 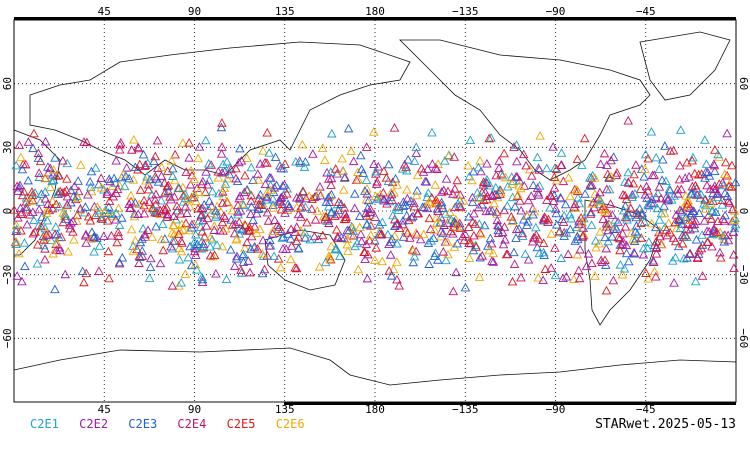 I want to click on legend-item-c2e5: C2E5, so click(x=241, y=424).